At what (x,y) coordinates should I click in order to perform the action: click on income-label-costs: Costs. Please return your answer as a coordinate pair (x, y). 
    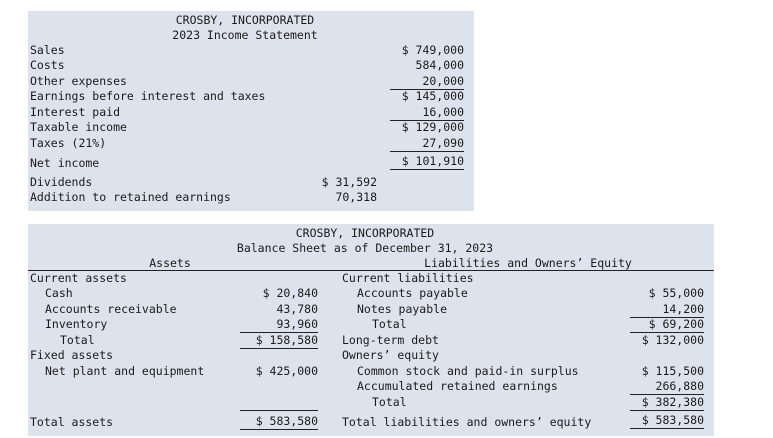
    Looking at the image, I should click on (47, 65).